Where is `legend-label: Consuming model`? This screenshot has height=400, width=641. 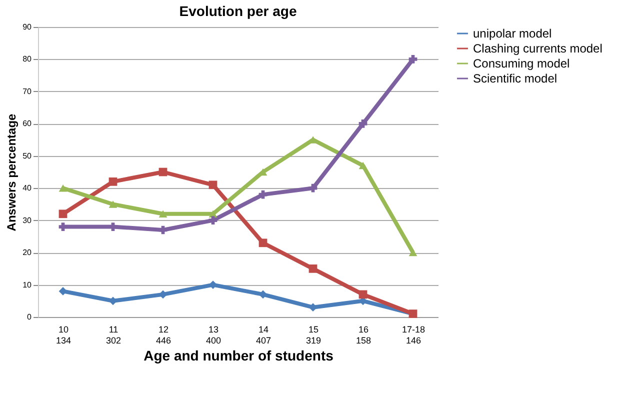
legend-label: Consuming model is located at coordinates (521, 63).